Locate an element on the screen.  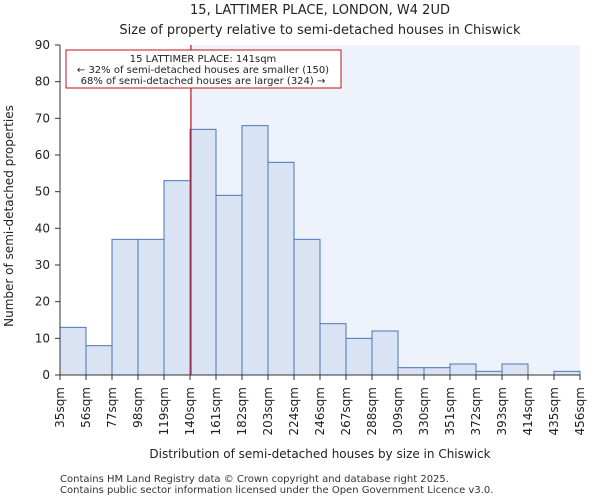
x-tick-label: 351sqm is located at coordinates (450, 411).